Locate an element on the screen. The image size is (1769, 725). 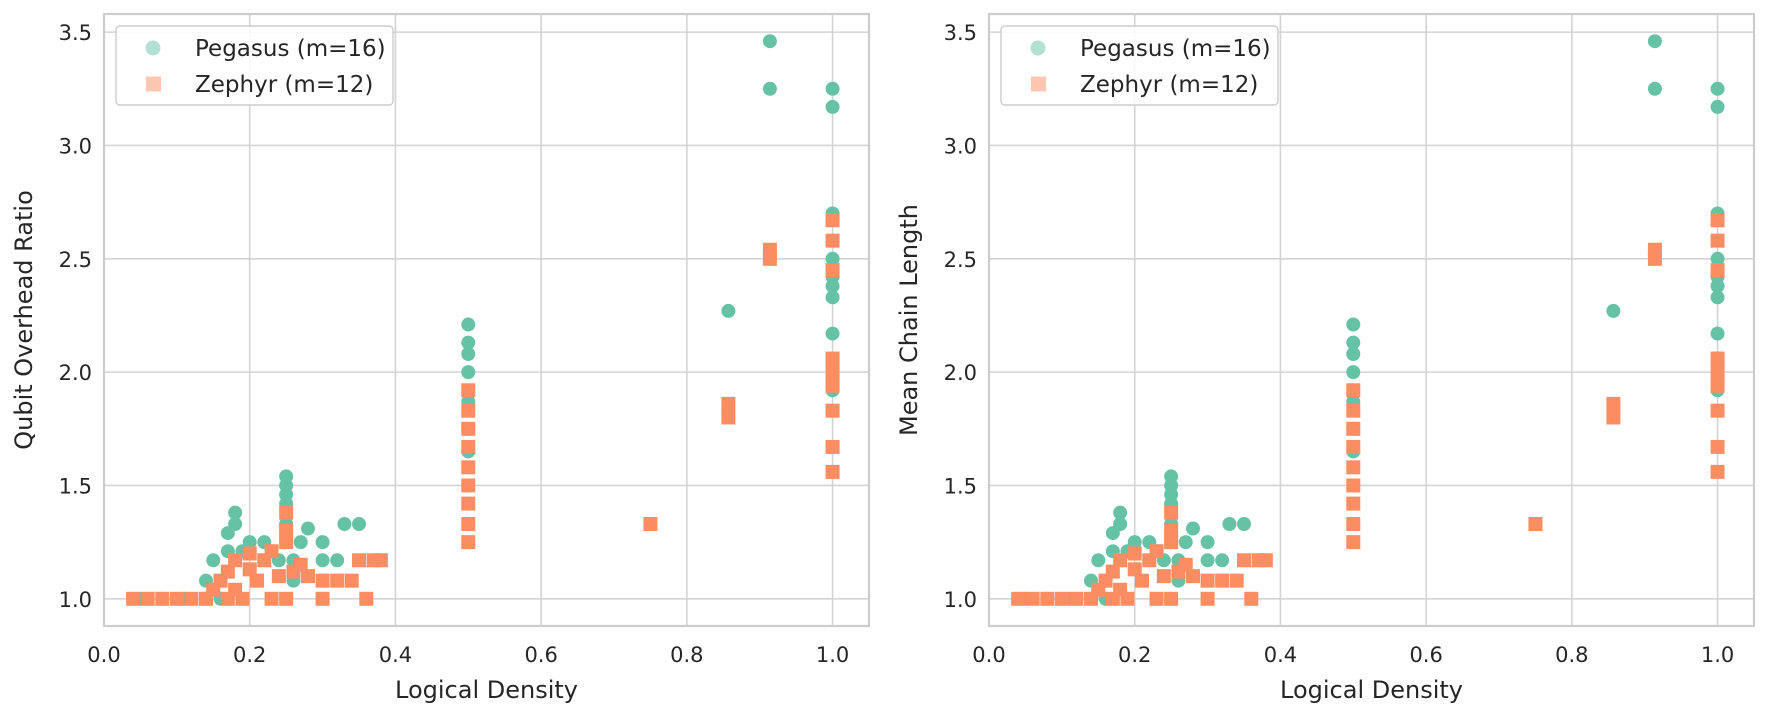
y-axis-label: Mean Chain Length is located at coordinates (909, 320).